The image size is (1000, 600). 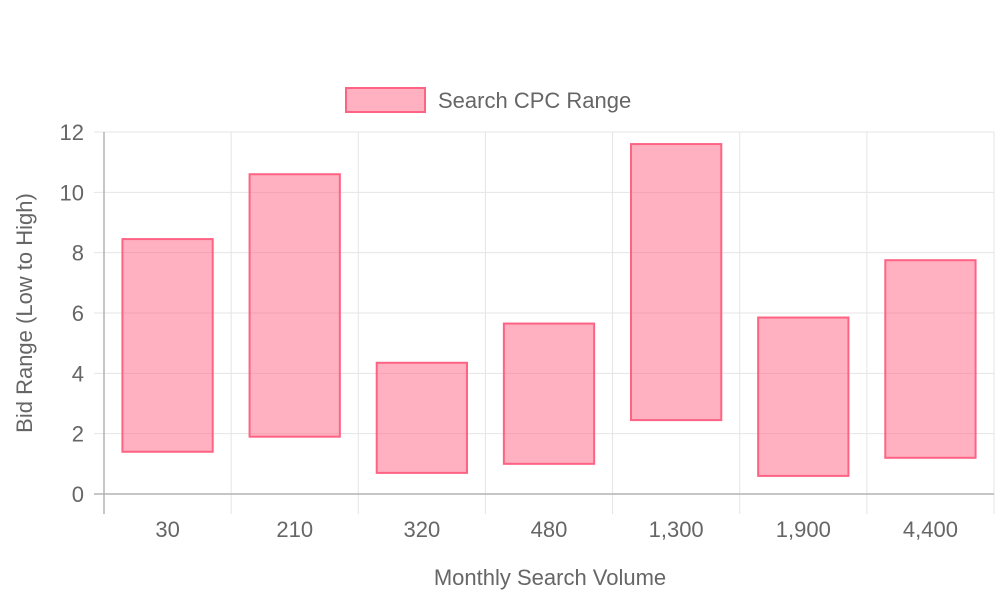 What do you see at coordinates (72, 192) in the screenshot?
I see `y-tick-label: 10` at bounding box center [72, 192].